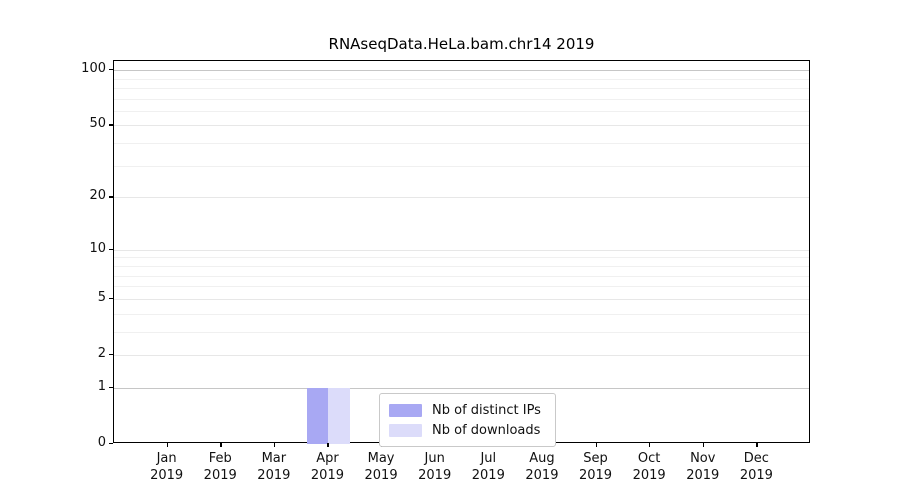 This screenshot has height=500, width=900. I want to click on y-tick-label: 1, so click(101, 386).